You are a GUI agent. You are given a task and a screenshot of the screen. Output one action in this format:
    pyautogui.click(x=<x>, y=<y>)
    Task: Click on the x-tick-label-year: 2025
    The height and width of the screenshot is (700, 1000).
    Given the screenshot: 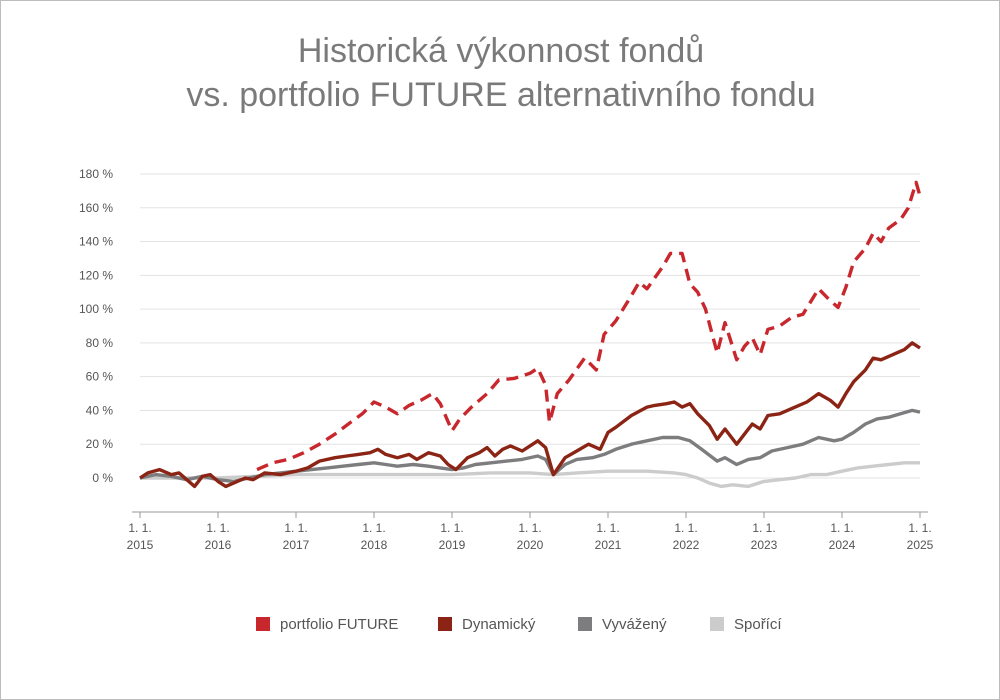 What is the action you would take?
    pyautogui.click(x=920, y=545)
    